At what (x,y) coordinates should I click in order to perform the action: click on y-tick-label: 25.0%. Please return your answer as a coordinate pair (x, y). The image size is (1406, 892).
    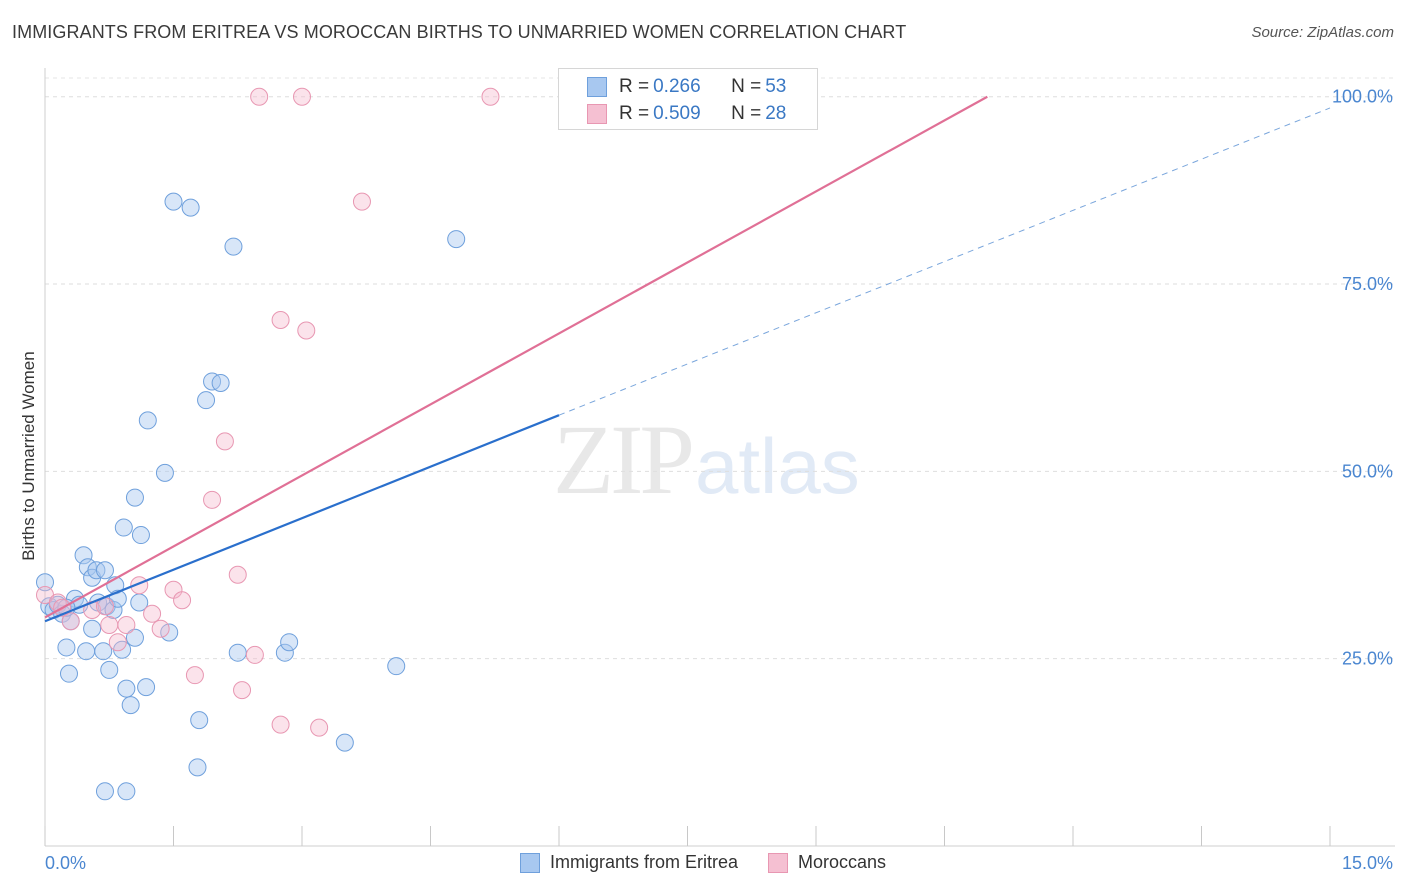
    Looking at the image, I should click on (1367, 659).